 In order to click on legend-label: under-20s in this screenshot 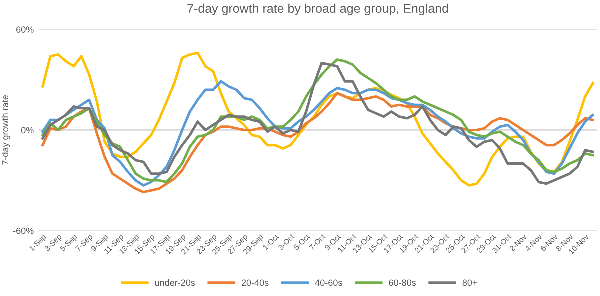, I will do `click(175, 282)`.